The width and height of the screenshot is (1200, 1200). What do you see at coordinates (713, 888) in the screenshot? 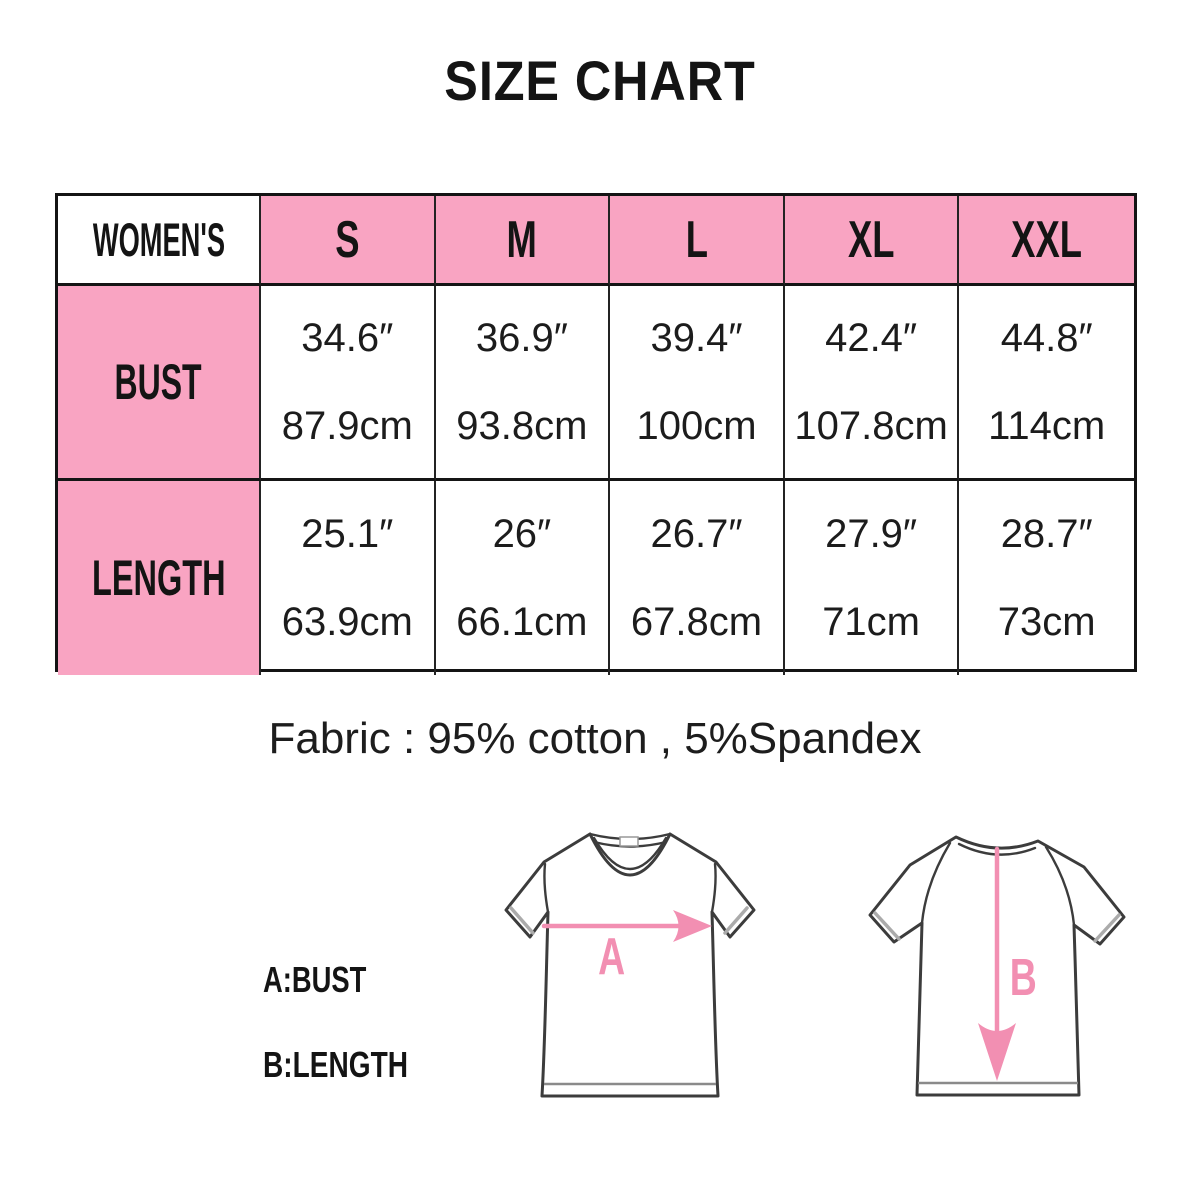
I see `front-right-armhole-seam` at bounding box center [713, 888].